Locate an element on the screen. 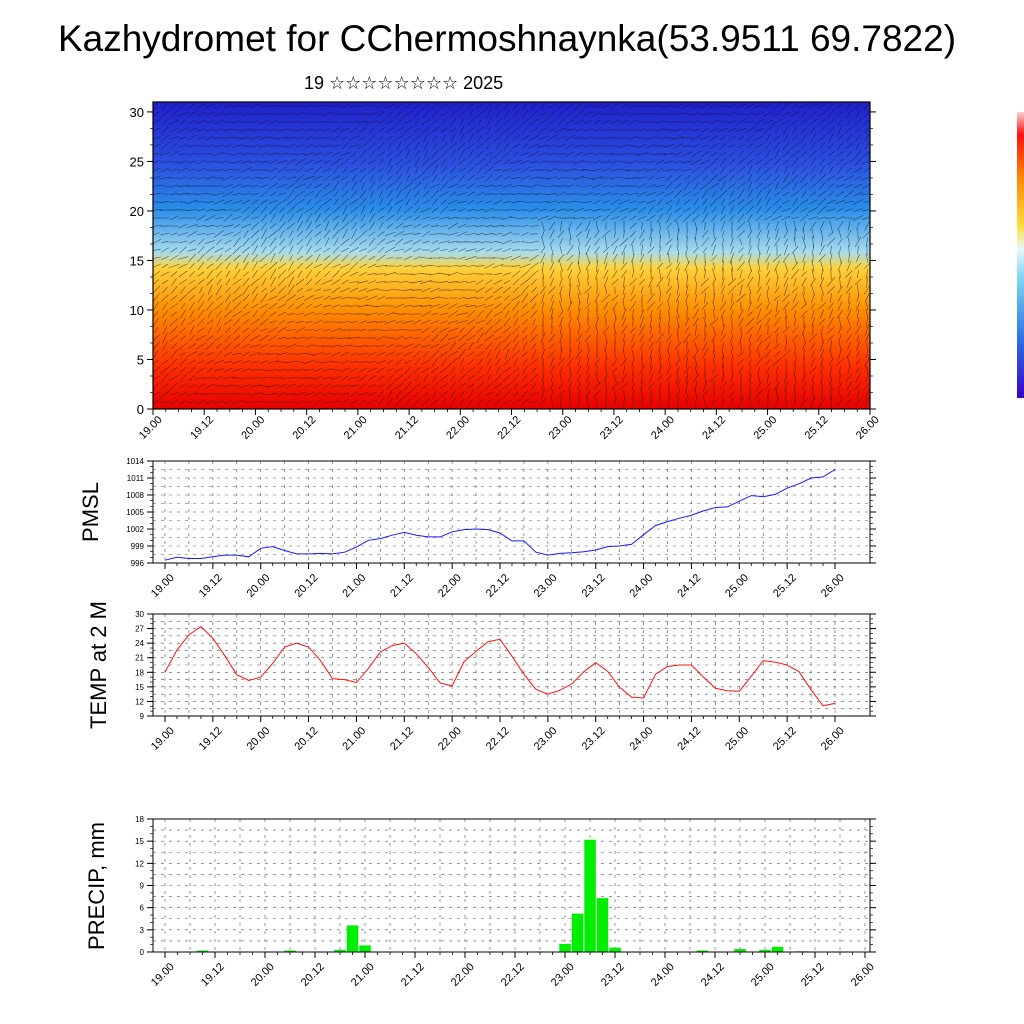 This screenshot has width=1024, height=1024. x-tick-label: 25.12 is located at coordinates (817, 428).